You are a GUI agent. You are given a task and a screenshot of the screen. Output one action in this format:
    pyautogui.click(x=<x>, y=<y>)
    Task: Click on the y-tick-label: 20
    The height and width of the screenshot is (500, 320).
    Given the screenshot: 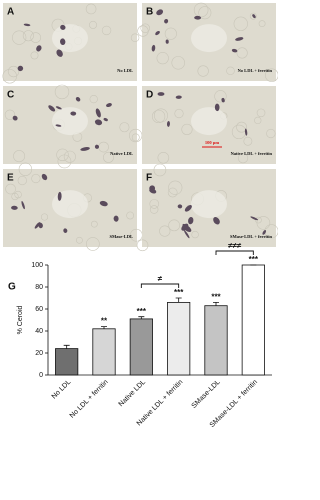 What is the action you would take?
    pyautogui.click(x=39, y=353)
    